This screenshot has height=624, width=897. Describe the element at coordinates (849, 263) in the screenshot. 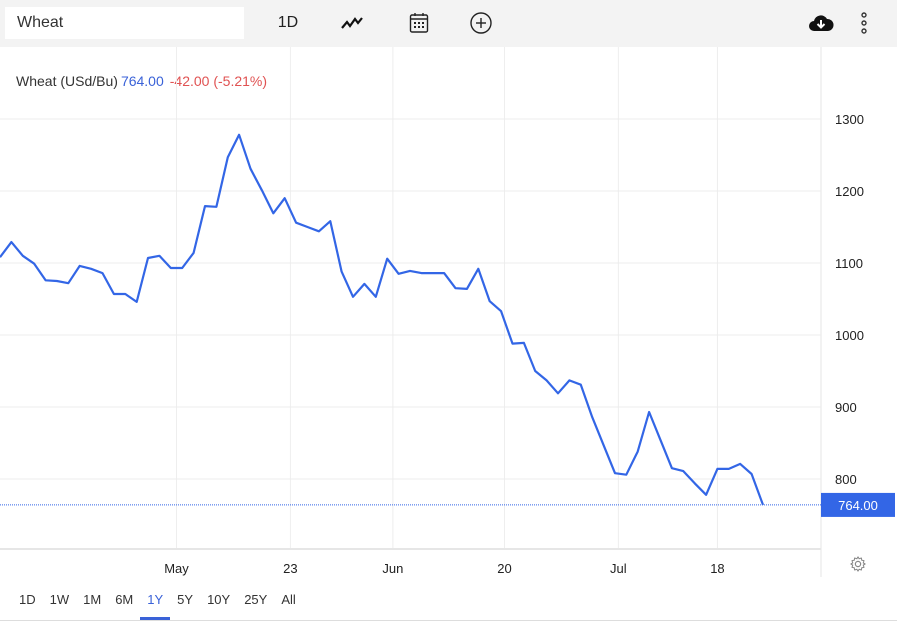

I see `y-tick-label: 1100` at that location.